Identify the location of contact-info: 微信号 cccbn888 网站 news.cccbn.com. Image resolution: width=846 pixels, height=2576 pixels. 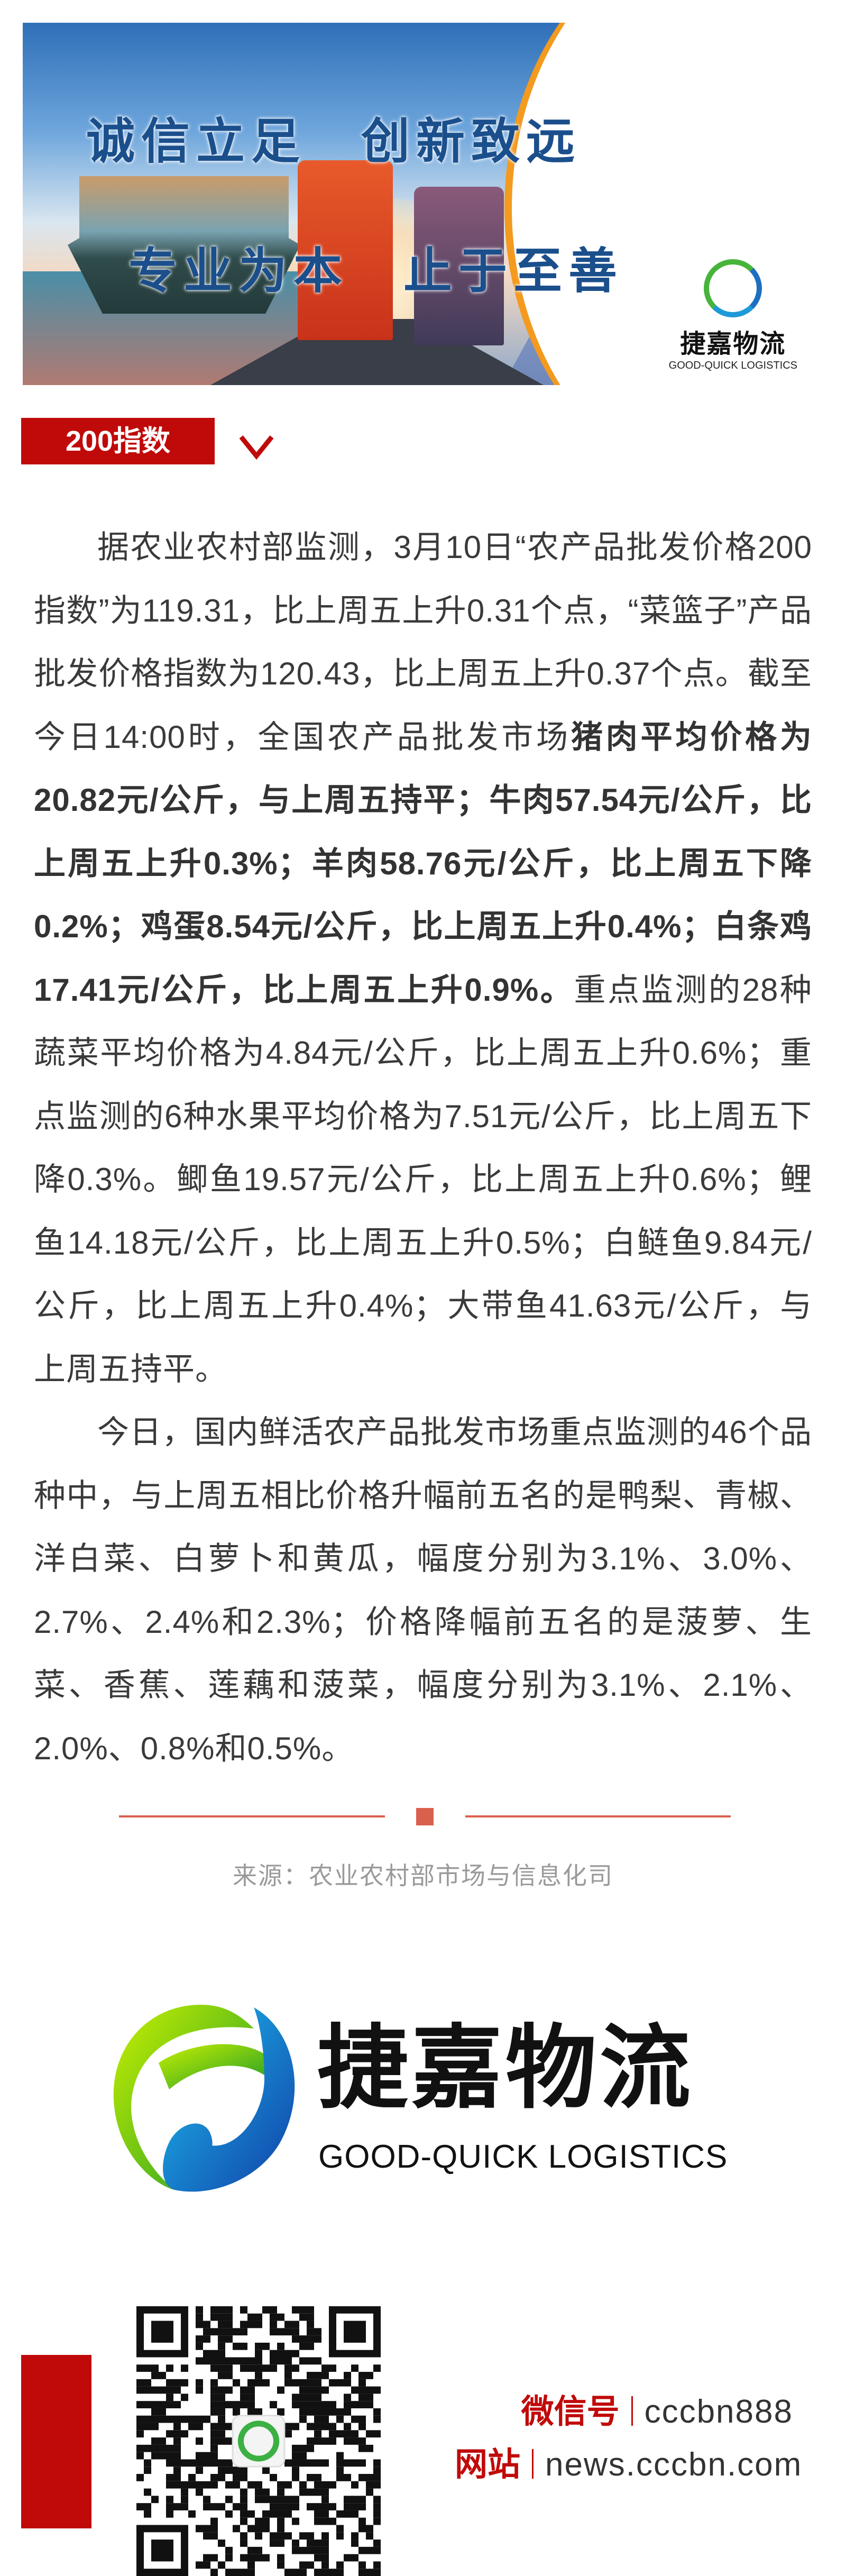
(628, 2439).